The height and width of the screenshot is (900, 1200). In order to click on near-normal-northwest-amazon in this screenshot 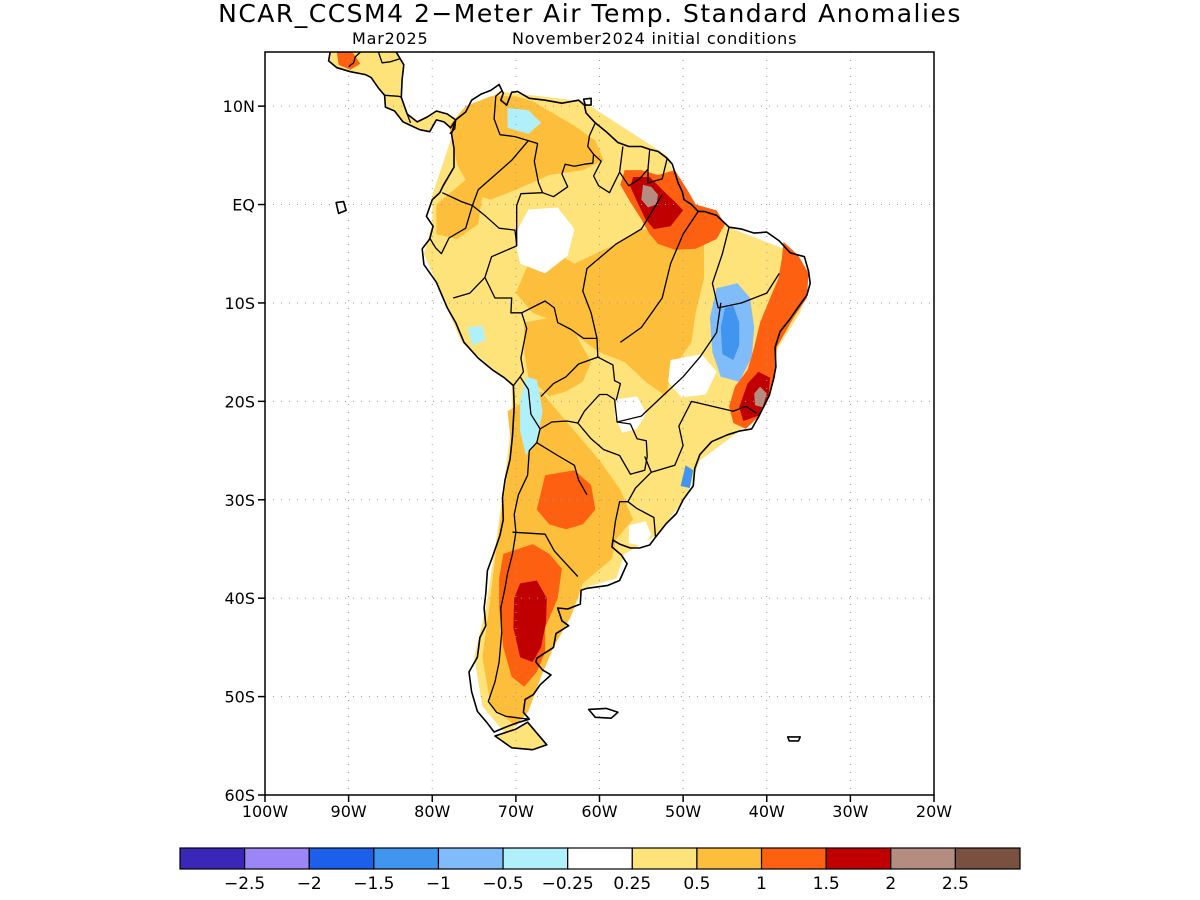, I will do `click(544, 240)`.